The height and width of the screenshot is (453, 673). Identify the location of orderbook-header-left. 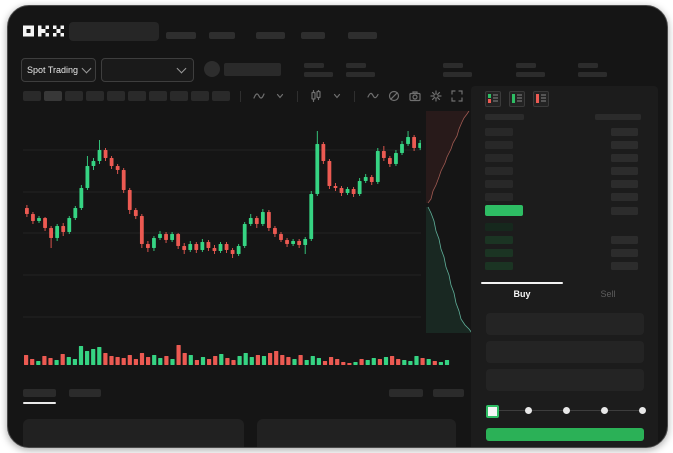
(504, 117).